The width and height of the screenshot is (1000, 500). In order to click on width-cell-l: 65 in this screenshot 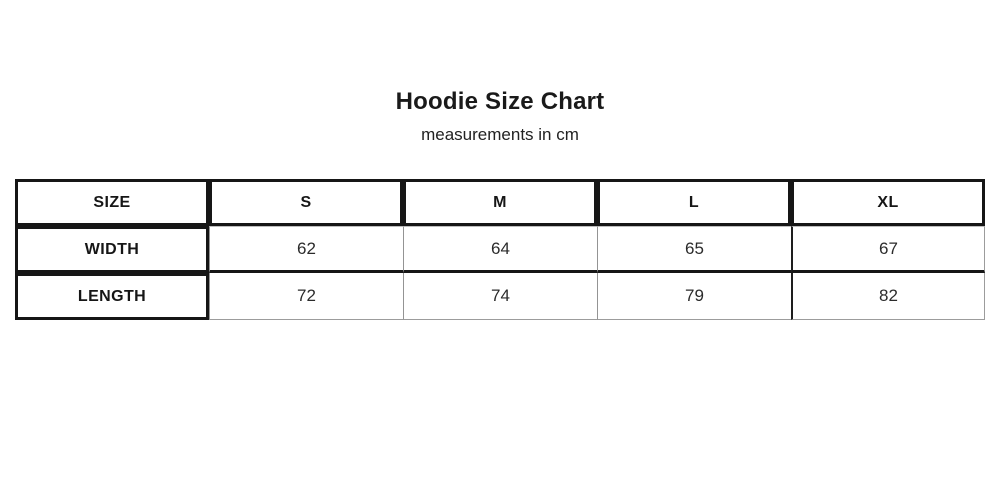, I will do `click(694, 249)`.